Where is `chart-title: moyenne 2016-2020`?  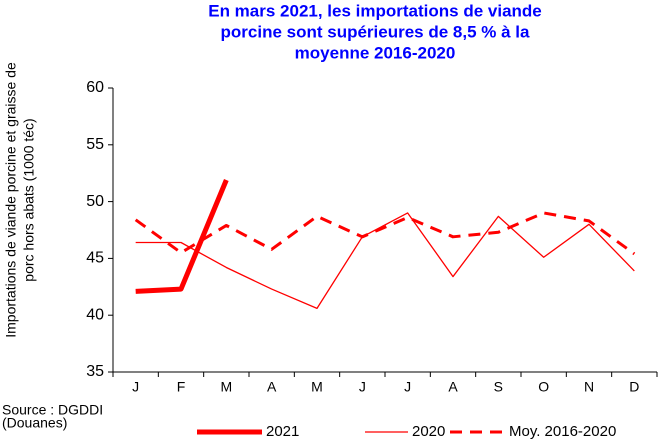 chart-title: moyenne 2016-2020 is located at coordinates (375, 52).